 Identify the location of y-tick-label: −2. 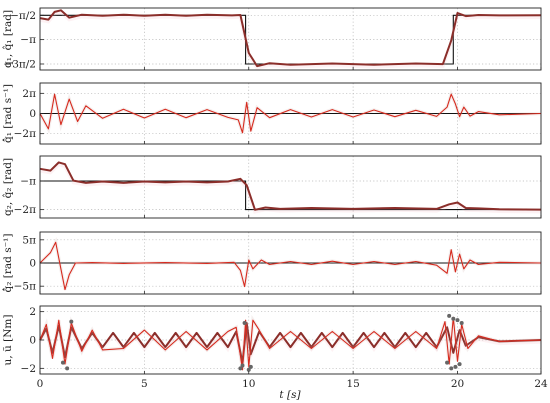
(28, 369).